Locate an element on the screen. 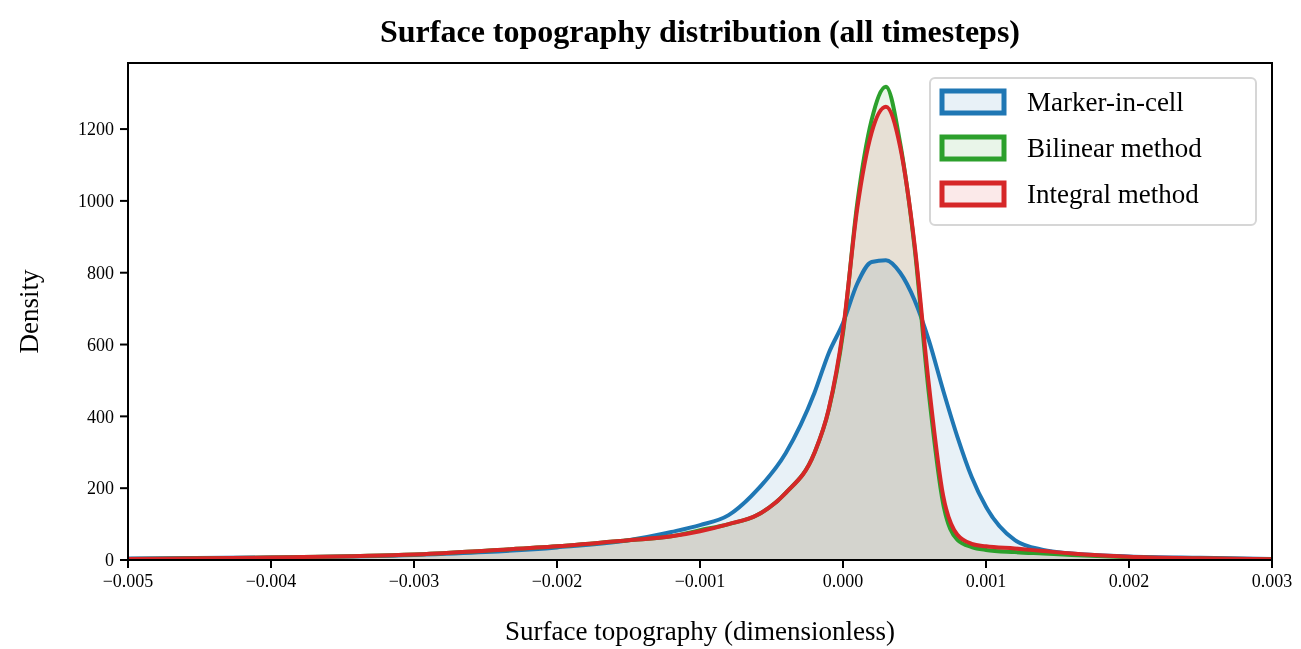  y-tick-label: 400 is located at coordinates (100, 416).